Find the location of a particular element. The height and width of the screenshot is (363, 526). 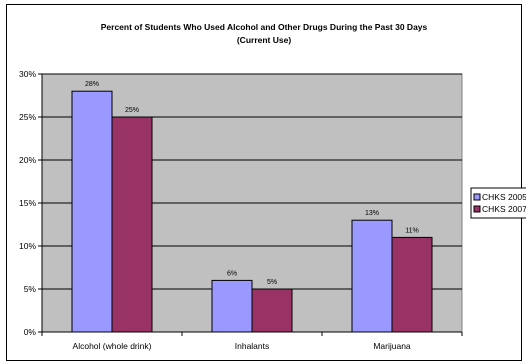

chart-subtitle: (Current Use) is located at coordinates (264, 40).